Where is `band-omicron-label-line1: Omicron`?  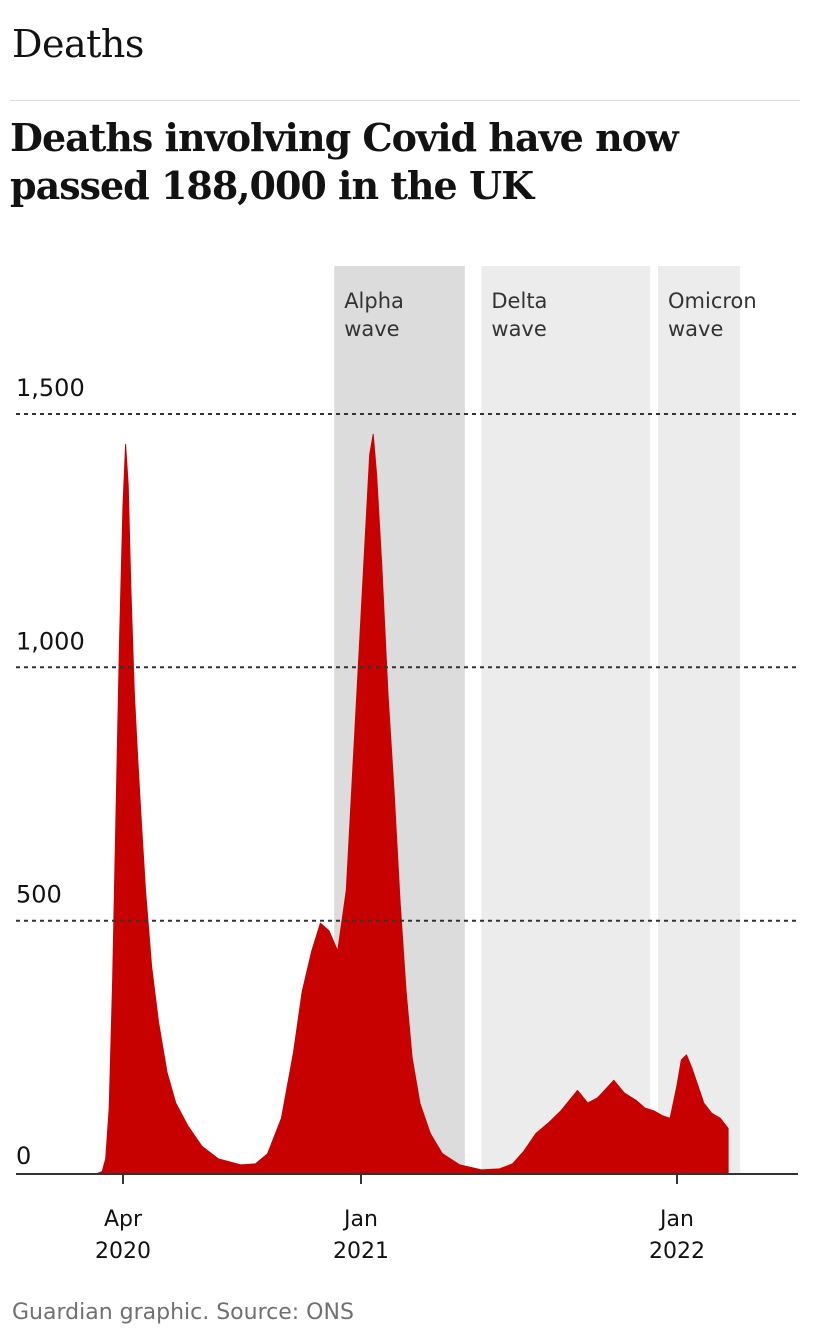
band-omicron-label-line1: Omicron is located at coordinates (712, 301).